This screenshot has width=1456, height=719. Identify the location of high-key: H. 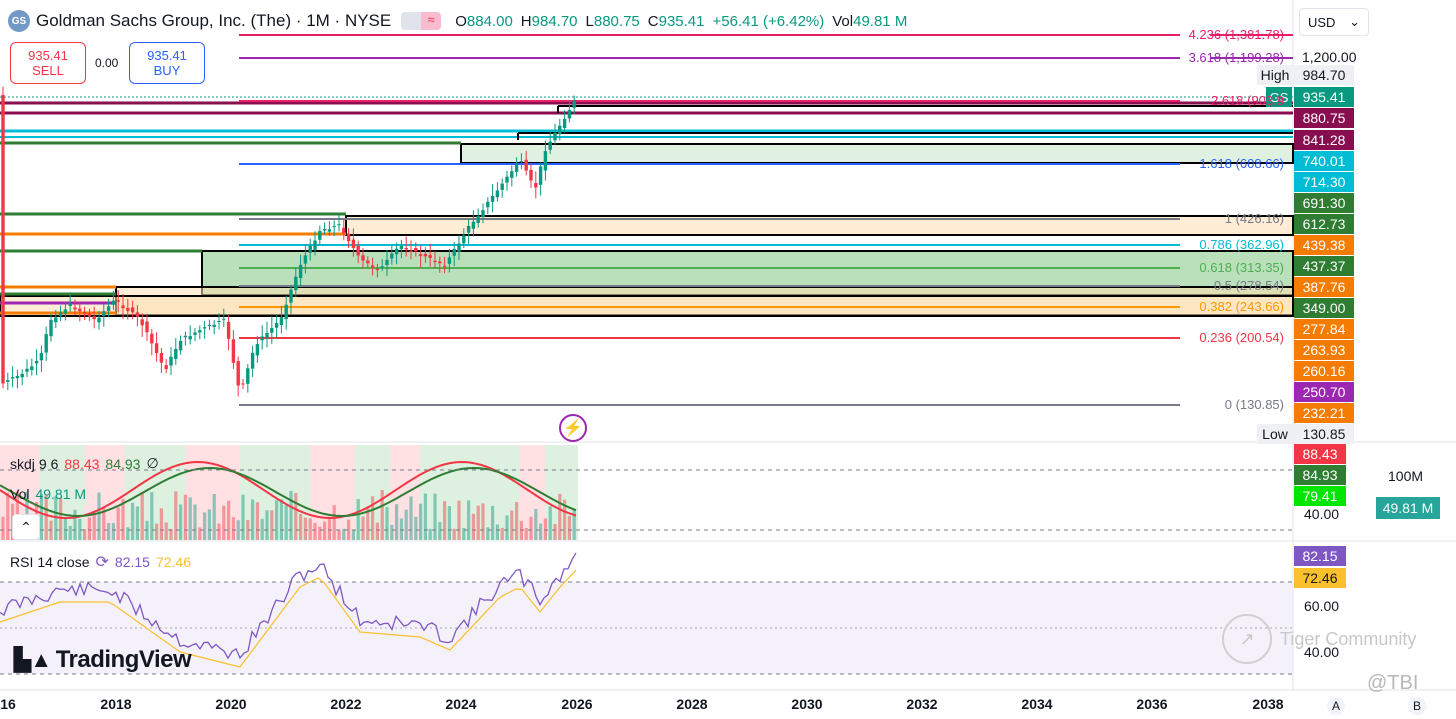
(526, 21).